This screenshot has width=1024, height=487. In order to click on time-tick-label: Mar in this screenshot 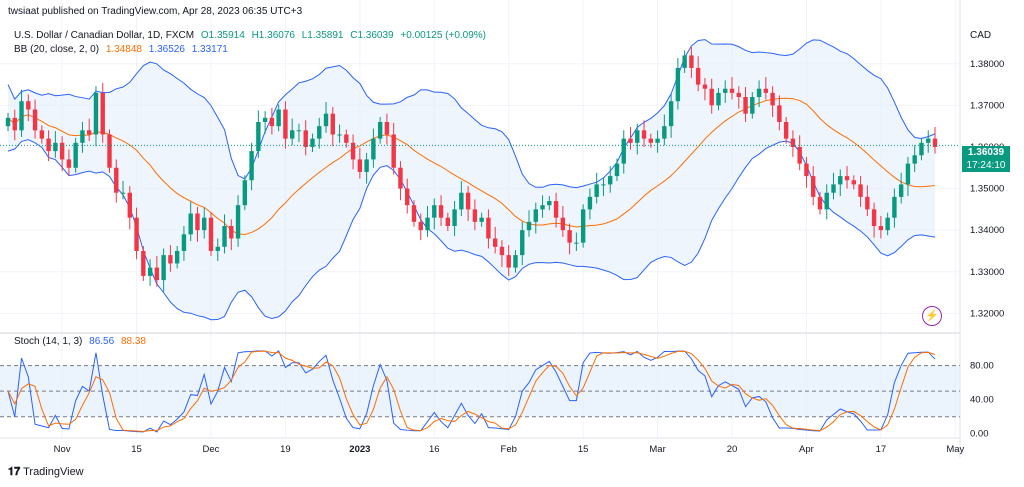, I will do `click(657, 449)`.